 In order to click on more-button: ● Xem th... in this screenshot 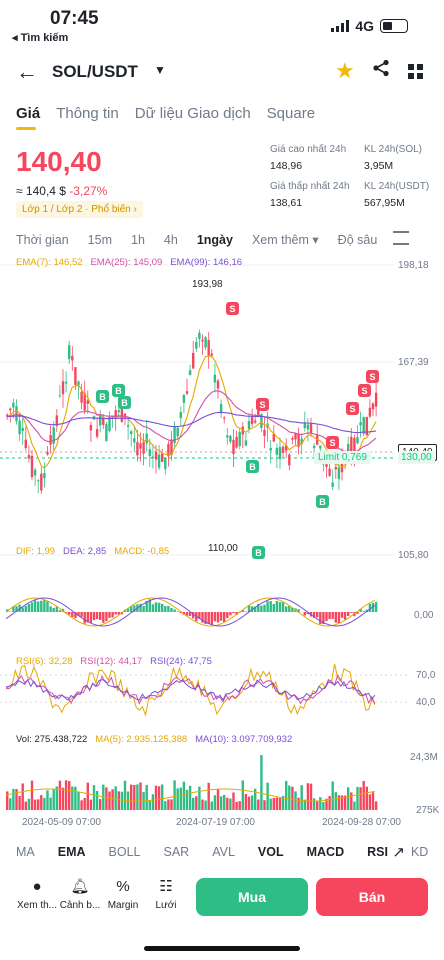, I will do `click(37, 894)`.